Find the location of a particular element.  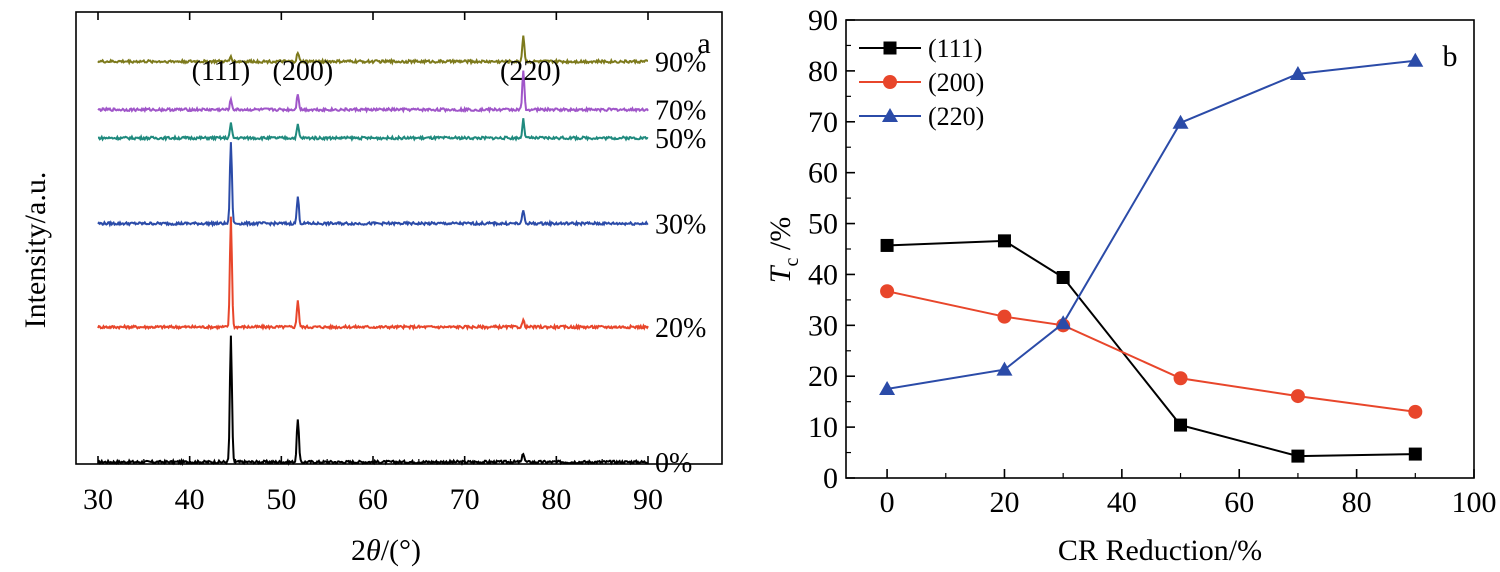

legend-label-200: (200) is located at coordinates (956, 82).